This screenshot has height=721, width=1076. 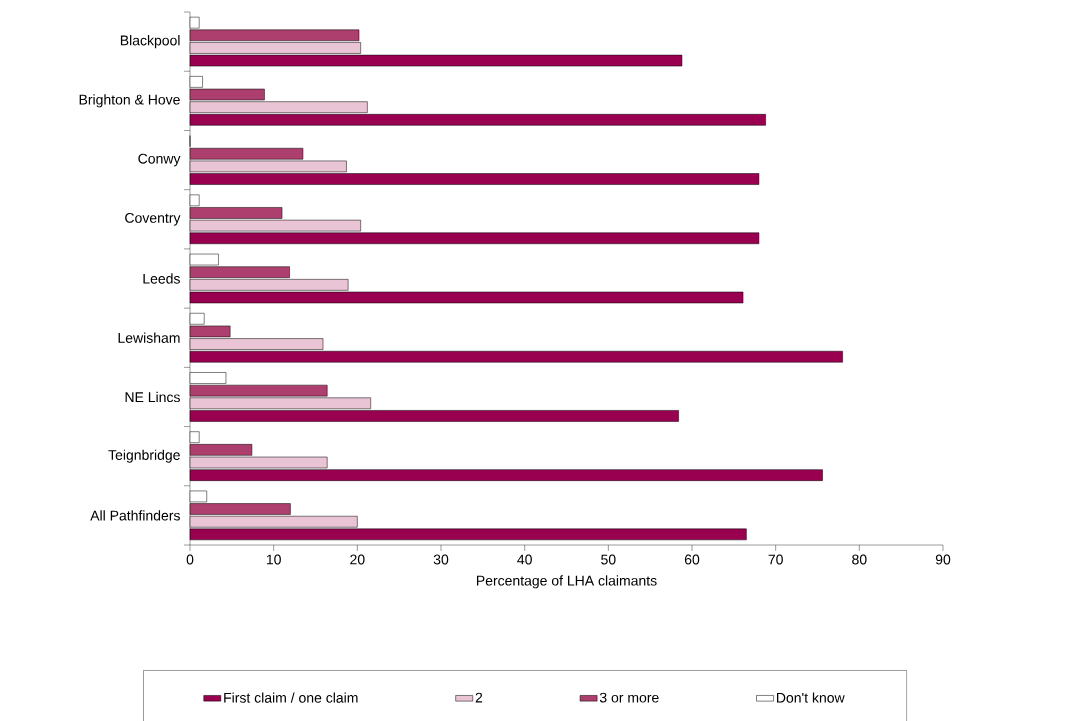 I want to click on y-tick-label: Teignbridge, so click(x=144, y=456).